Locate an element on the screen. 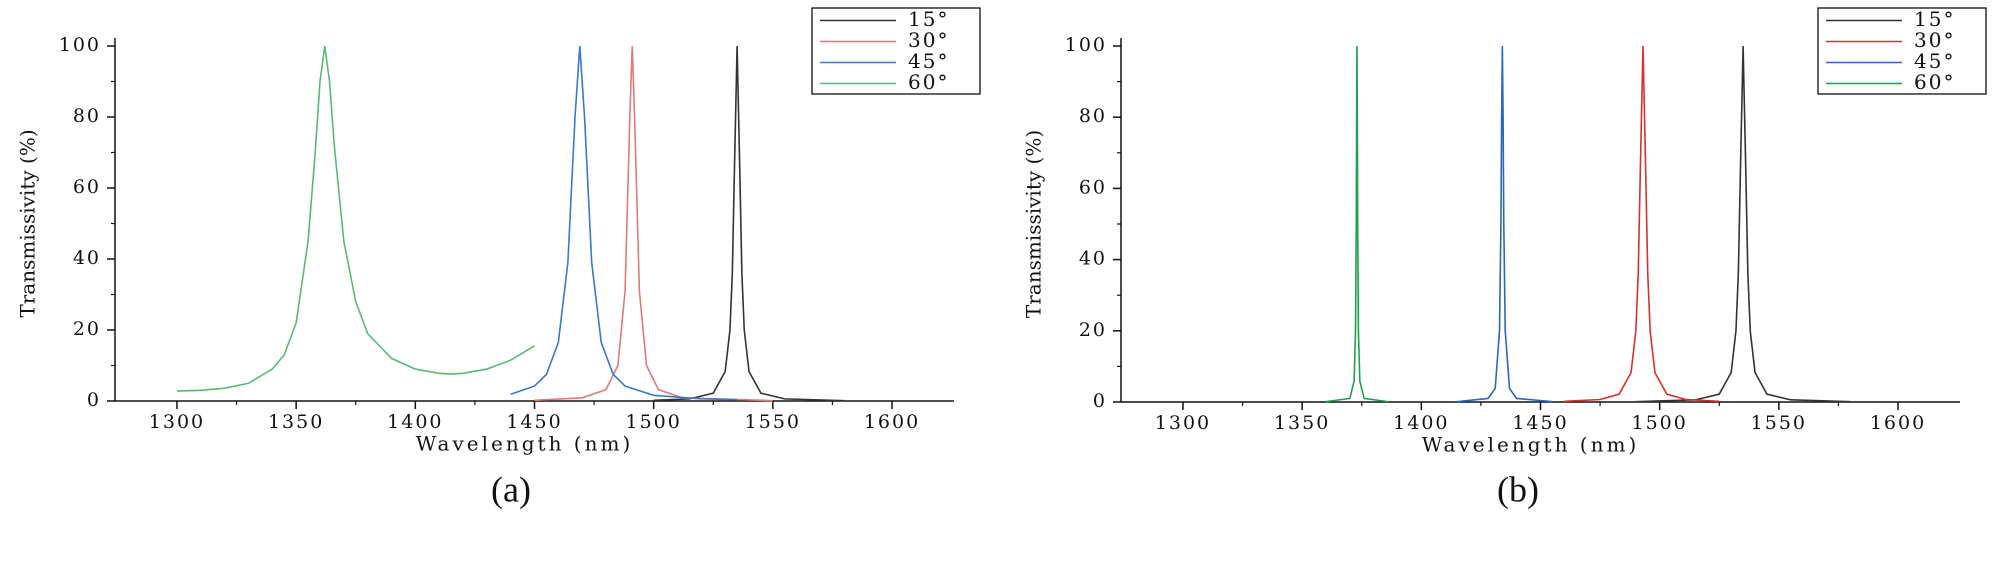  panel-label: (b) is located at coordinates (1518, 489).